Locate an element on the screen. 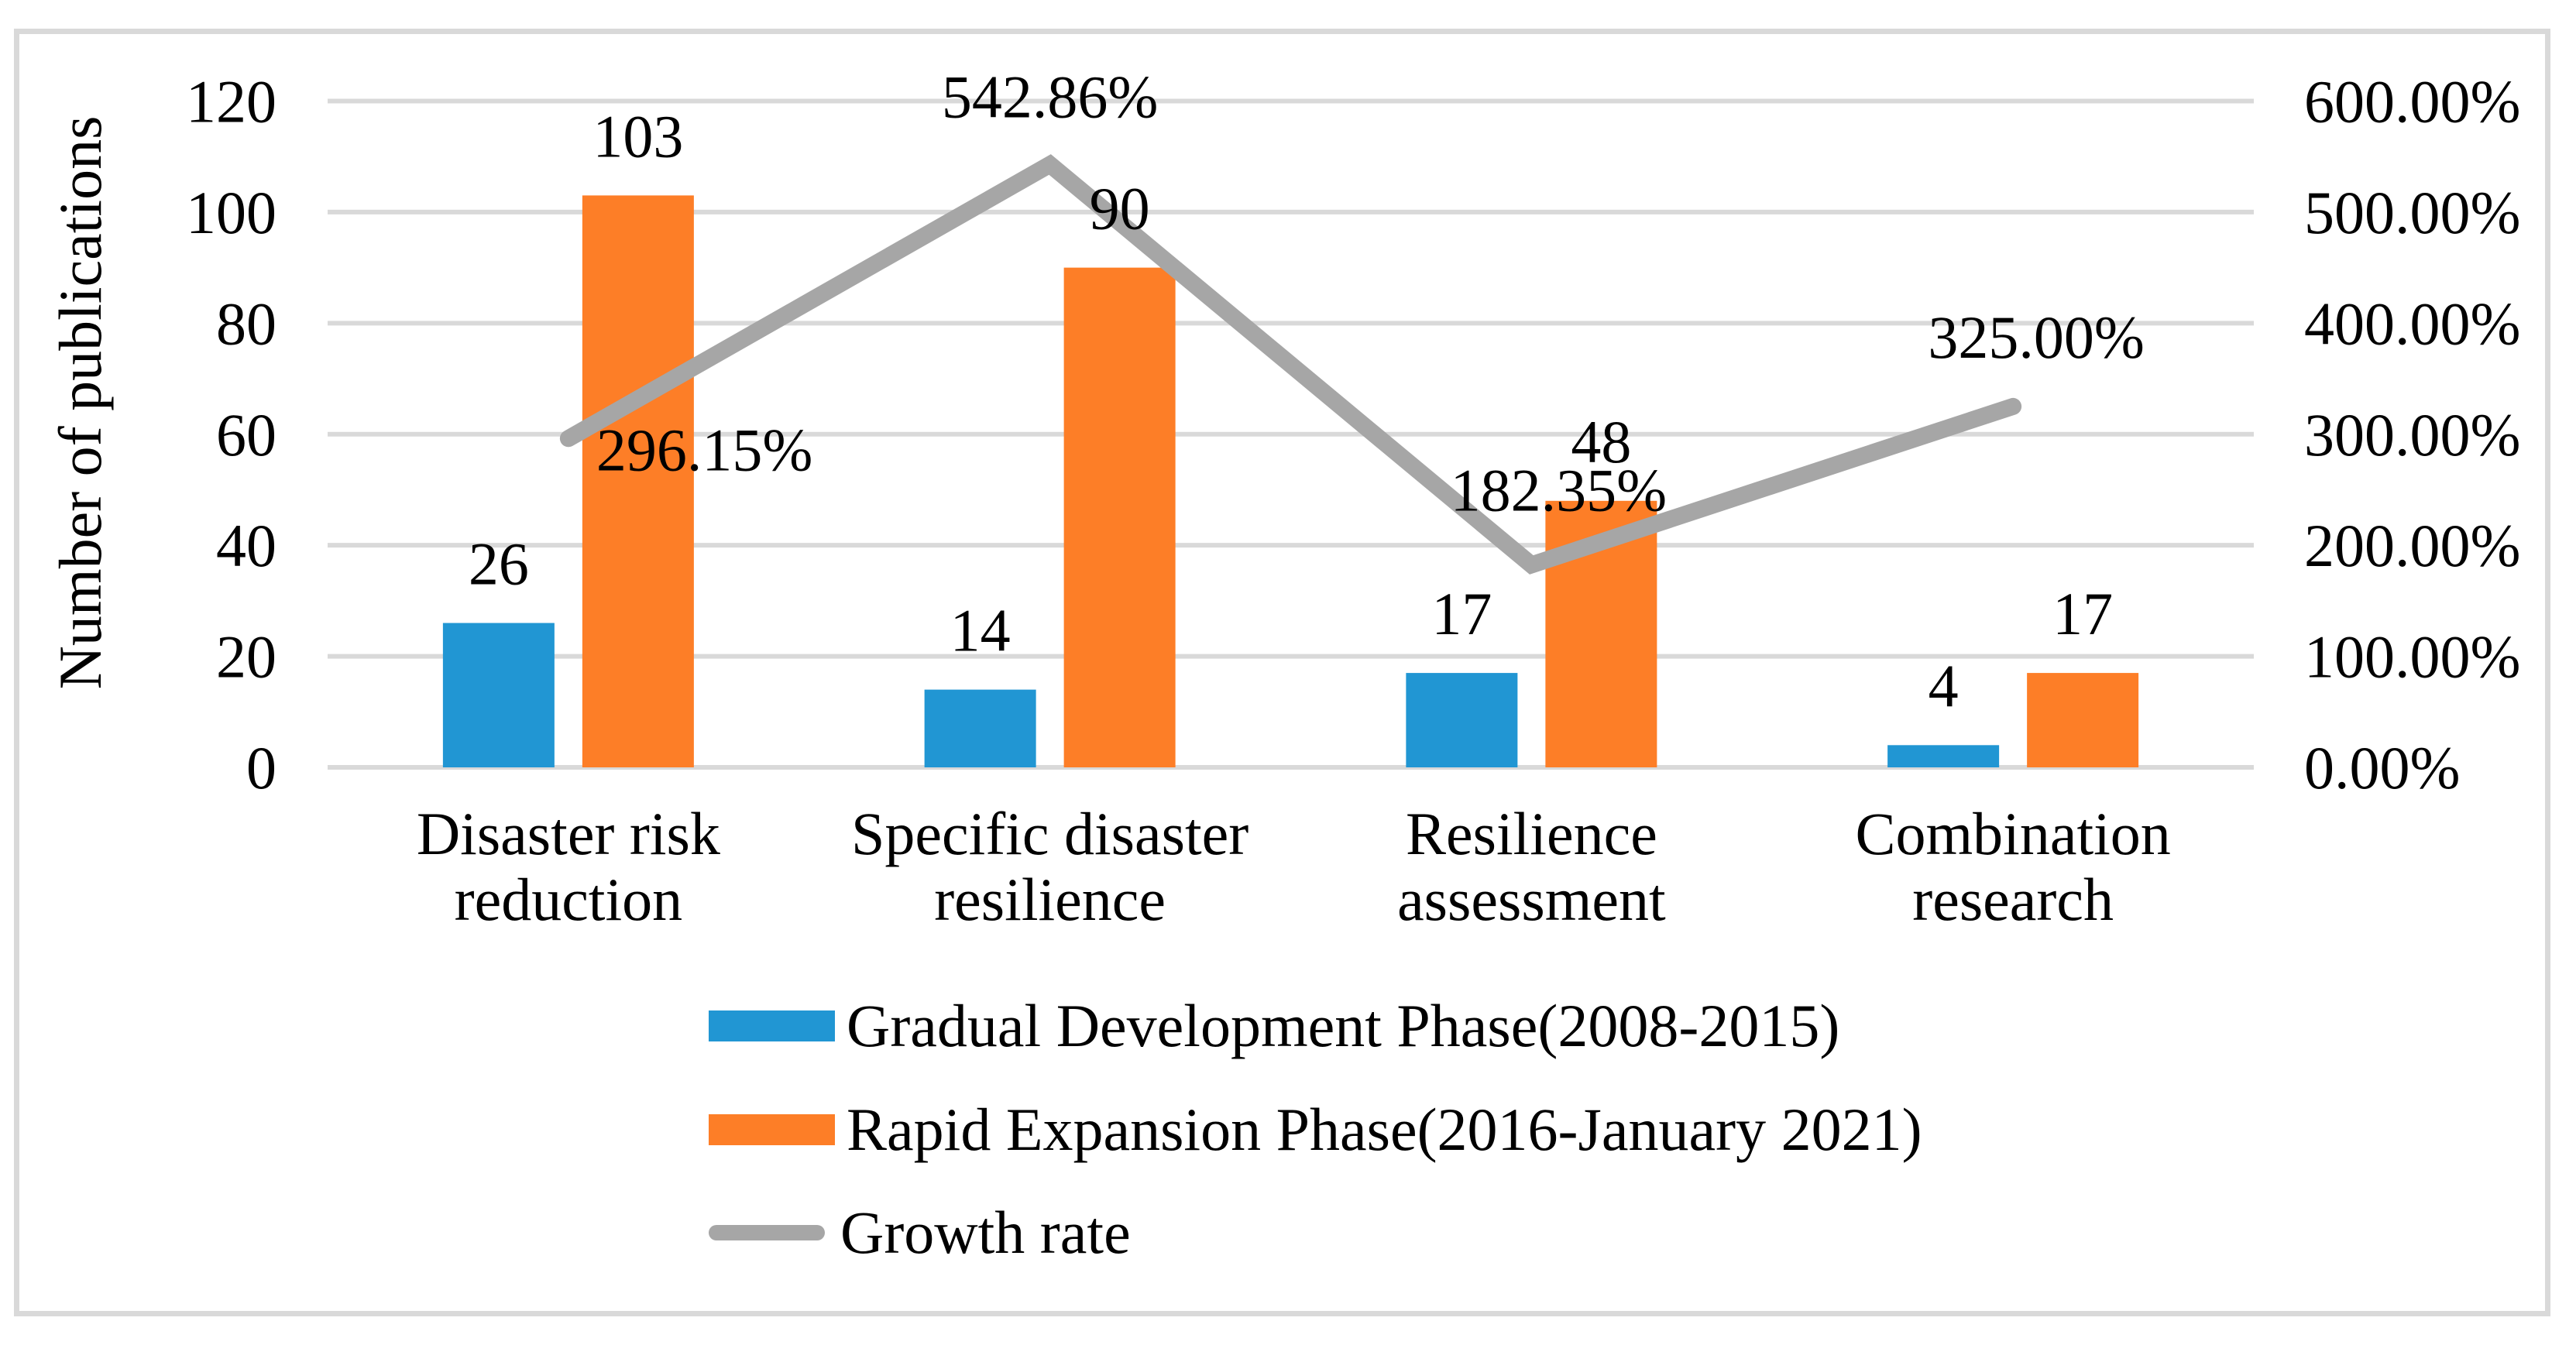 This screenshot has width=2576, height=1345. y-axis-tick-right: 0.00% is located at coordinates (2382, 767).